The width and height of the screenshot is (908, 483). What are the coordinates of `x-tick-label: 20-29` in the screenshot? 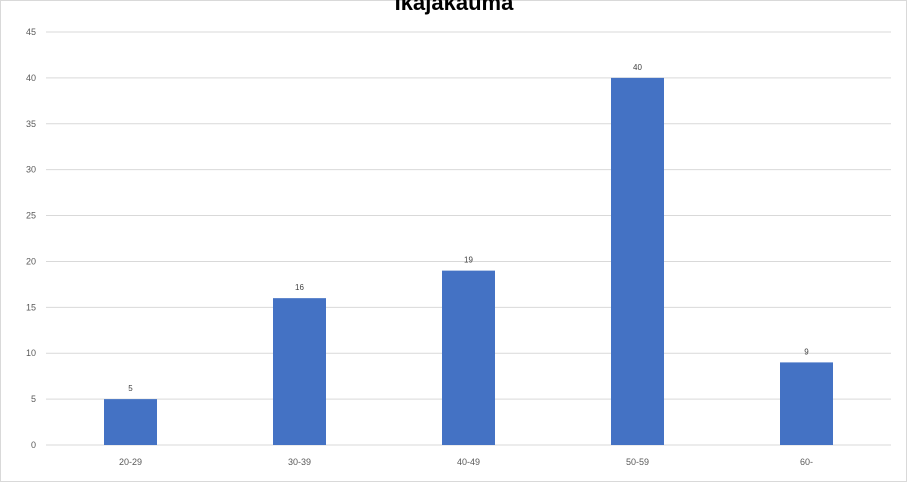 It's located at (130, 462).